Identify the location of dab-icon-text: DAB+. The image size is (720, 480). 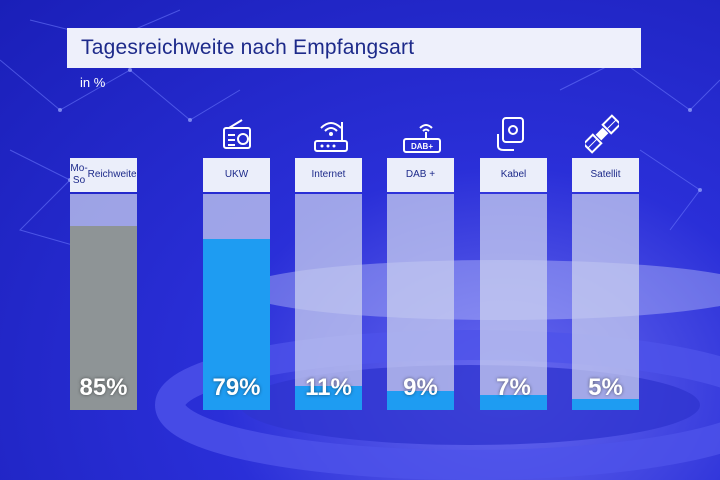
(422, 146).